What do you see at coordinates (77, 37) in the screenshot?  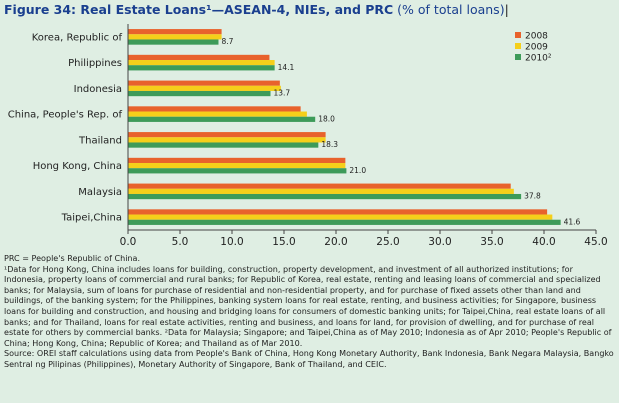 I see `category-label-0: Korea, Republic of` at bounding box center [77, 37].